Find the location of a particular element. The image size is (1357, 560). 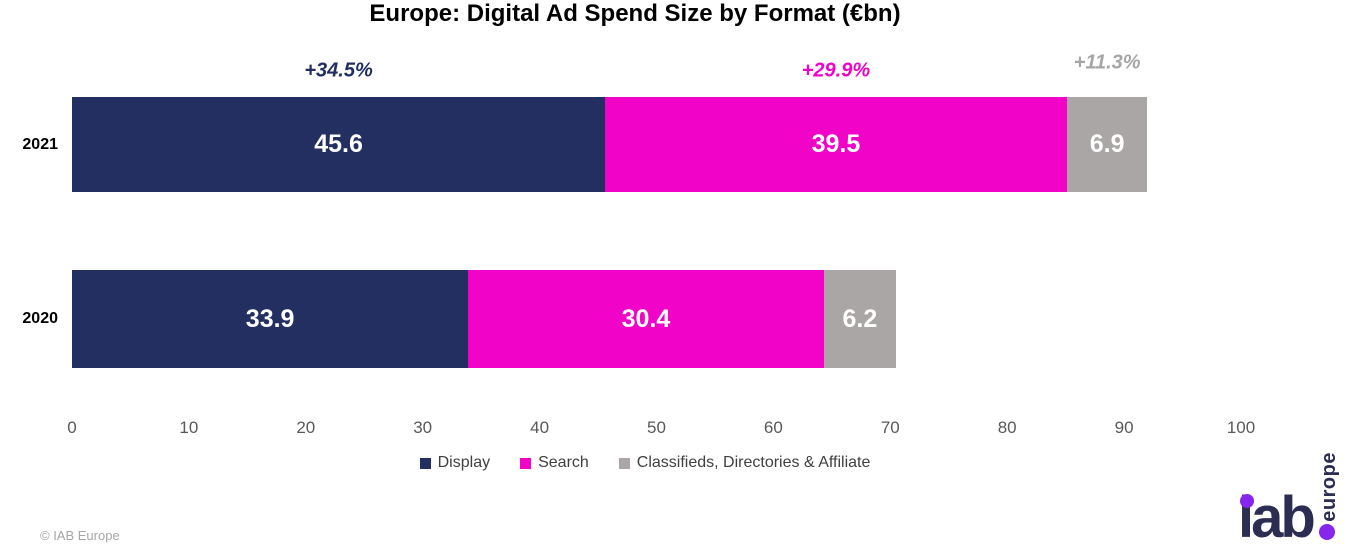

axis-tick-label: 50 is located at coordinates (656, 427).